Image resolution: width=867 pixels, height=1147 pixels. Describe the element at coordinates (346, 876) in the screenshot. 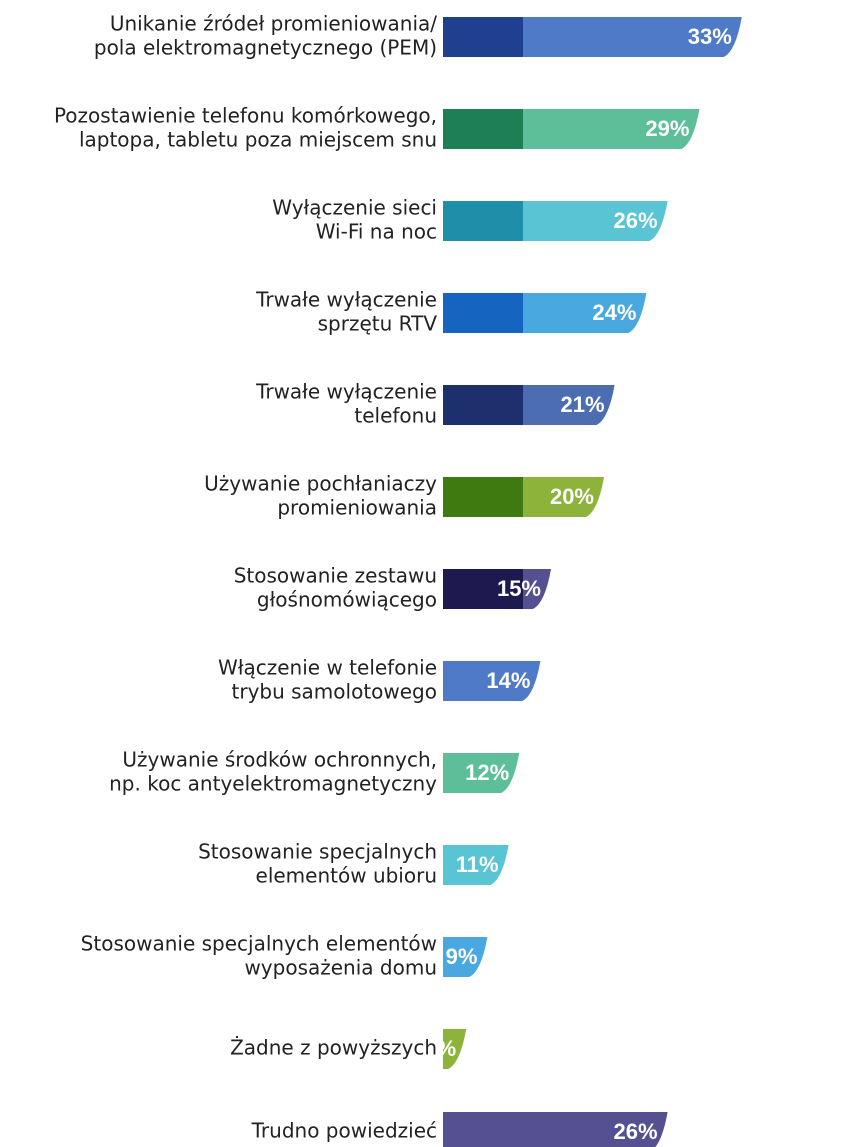

I see `category-label: elementów ubioru` at that location.